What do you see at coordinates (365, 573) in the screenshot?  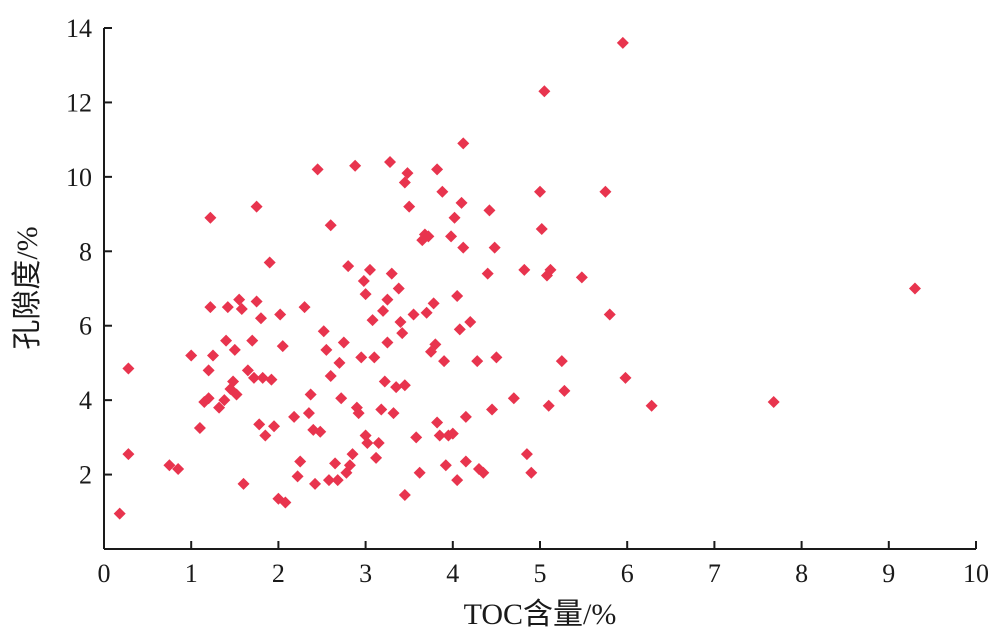 I see `x-tick-label: 3` at bounding box center [365, 573].